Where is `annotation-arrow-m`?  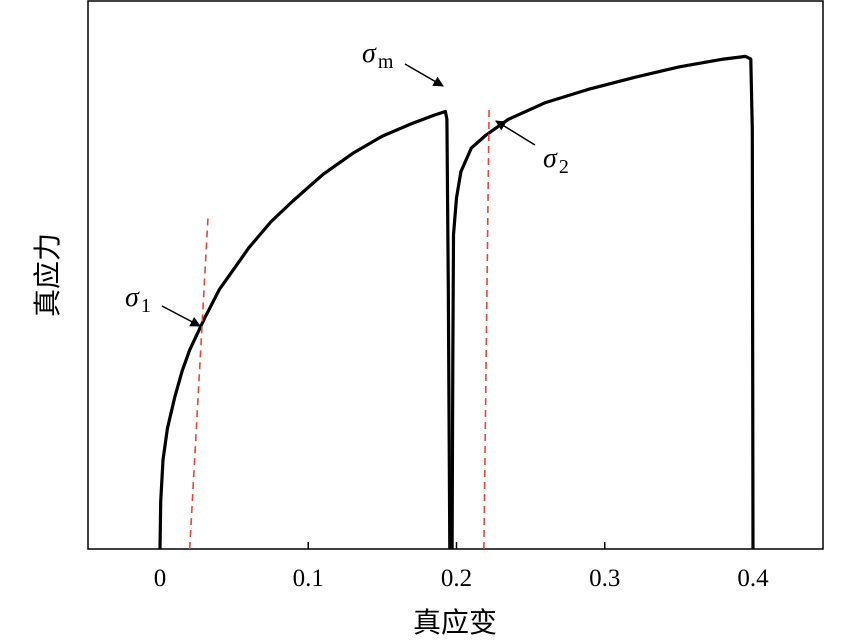 annotation-arrow-m is located at coordinates (424, 75).